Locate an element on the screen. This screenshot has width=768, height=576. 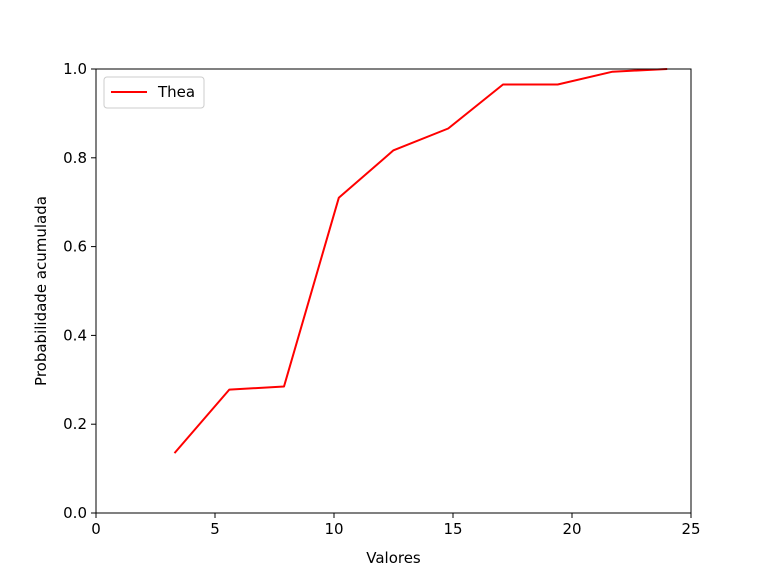
x-tick-label: 15 is located at coordinates (452, 529).